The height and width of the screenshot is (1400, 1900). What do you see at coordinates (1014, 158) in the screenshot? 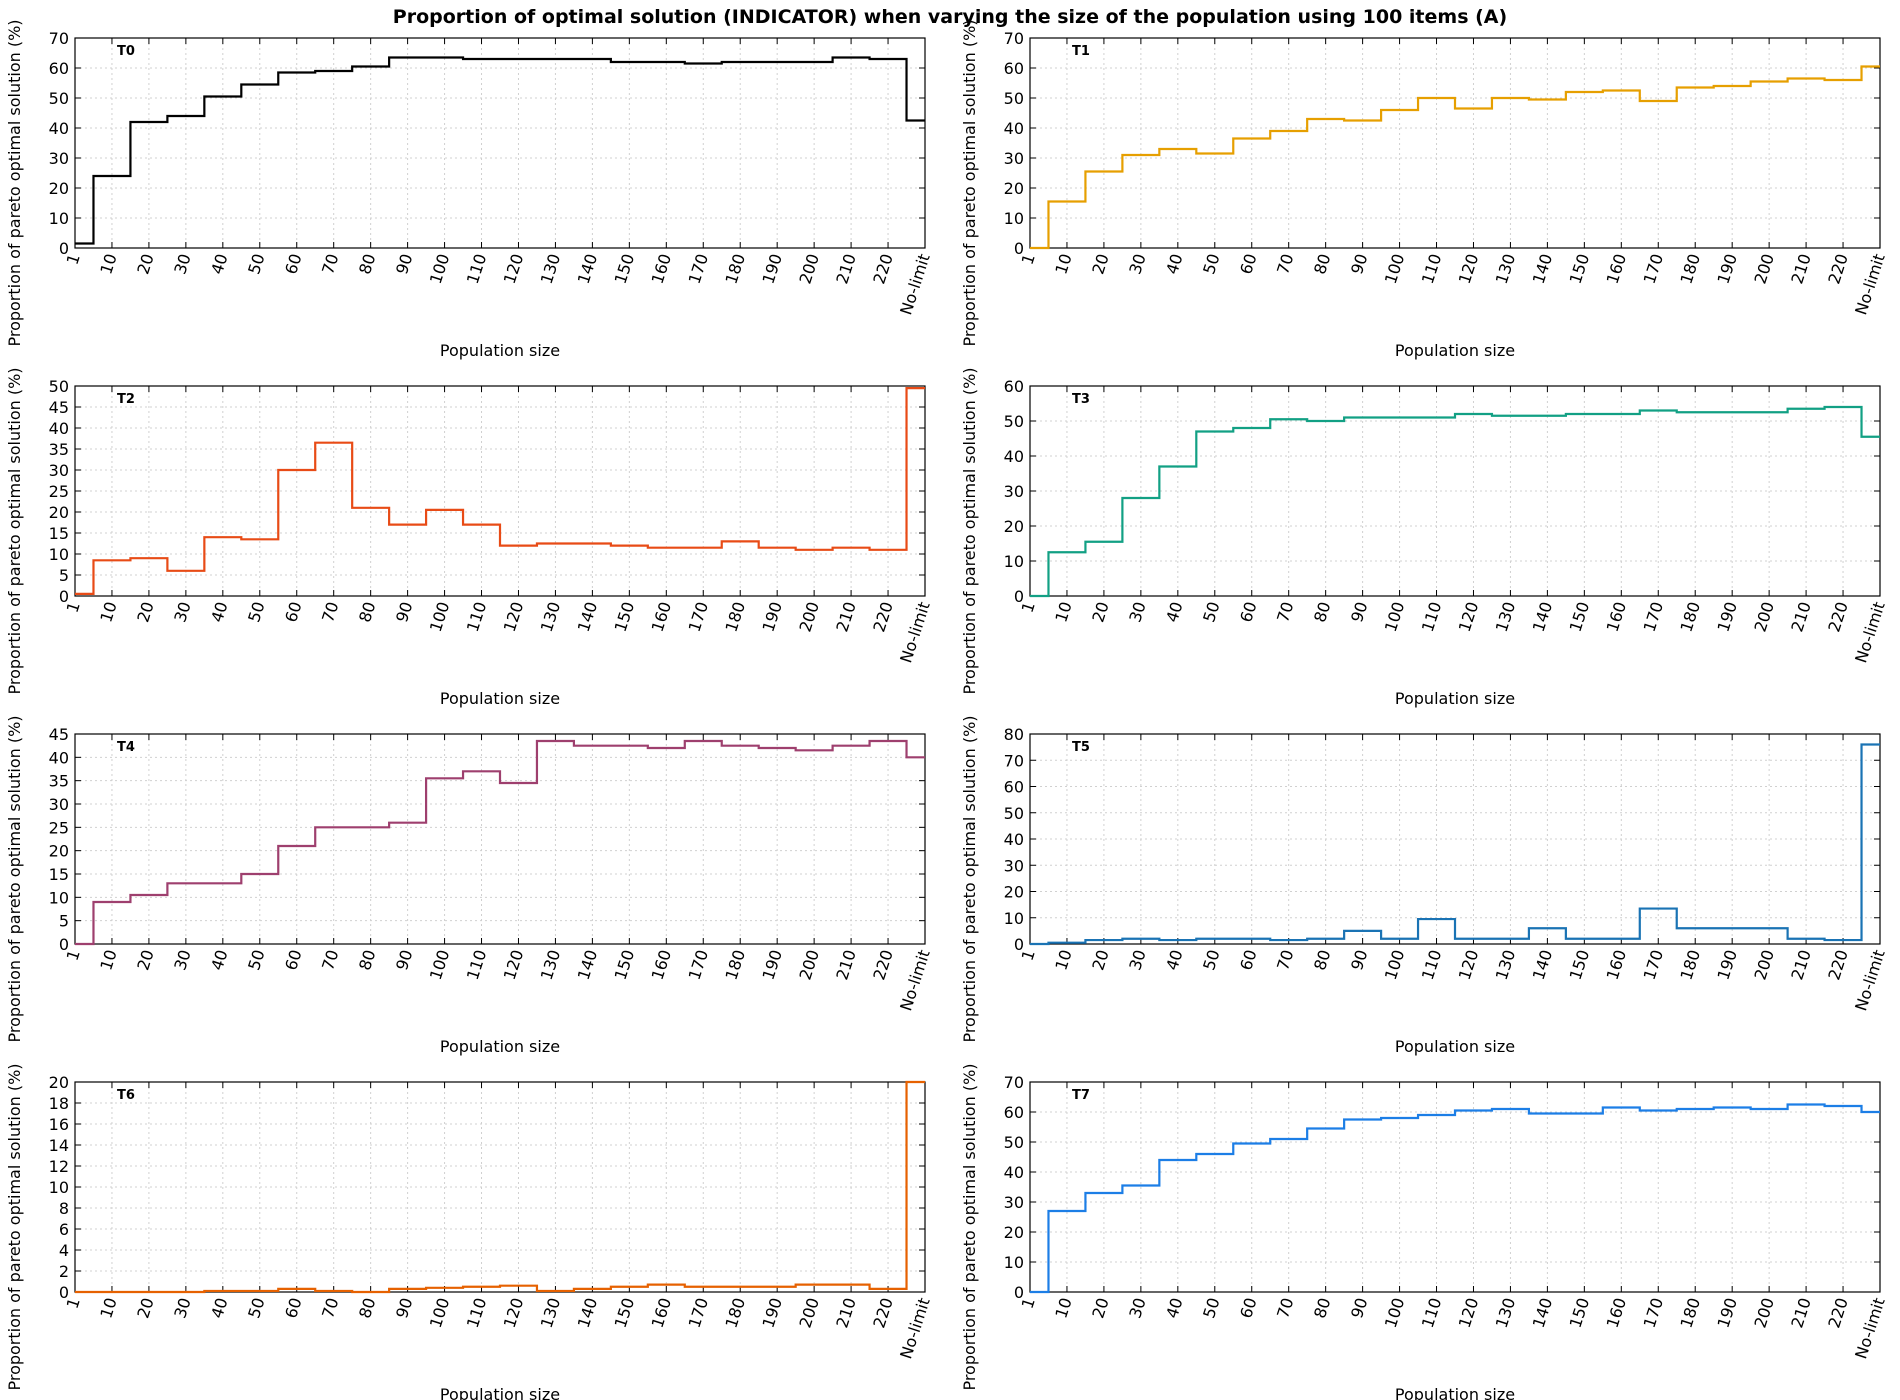
I see `y-tick-label: 30` at bounding box center [1014, 158].